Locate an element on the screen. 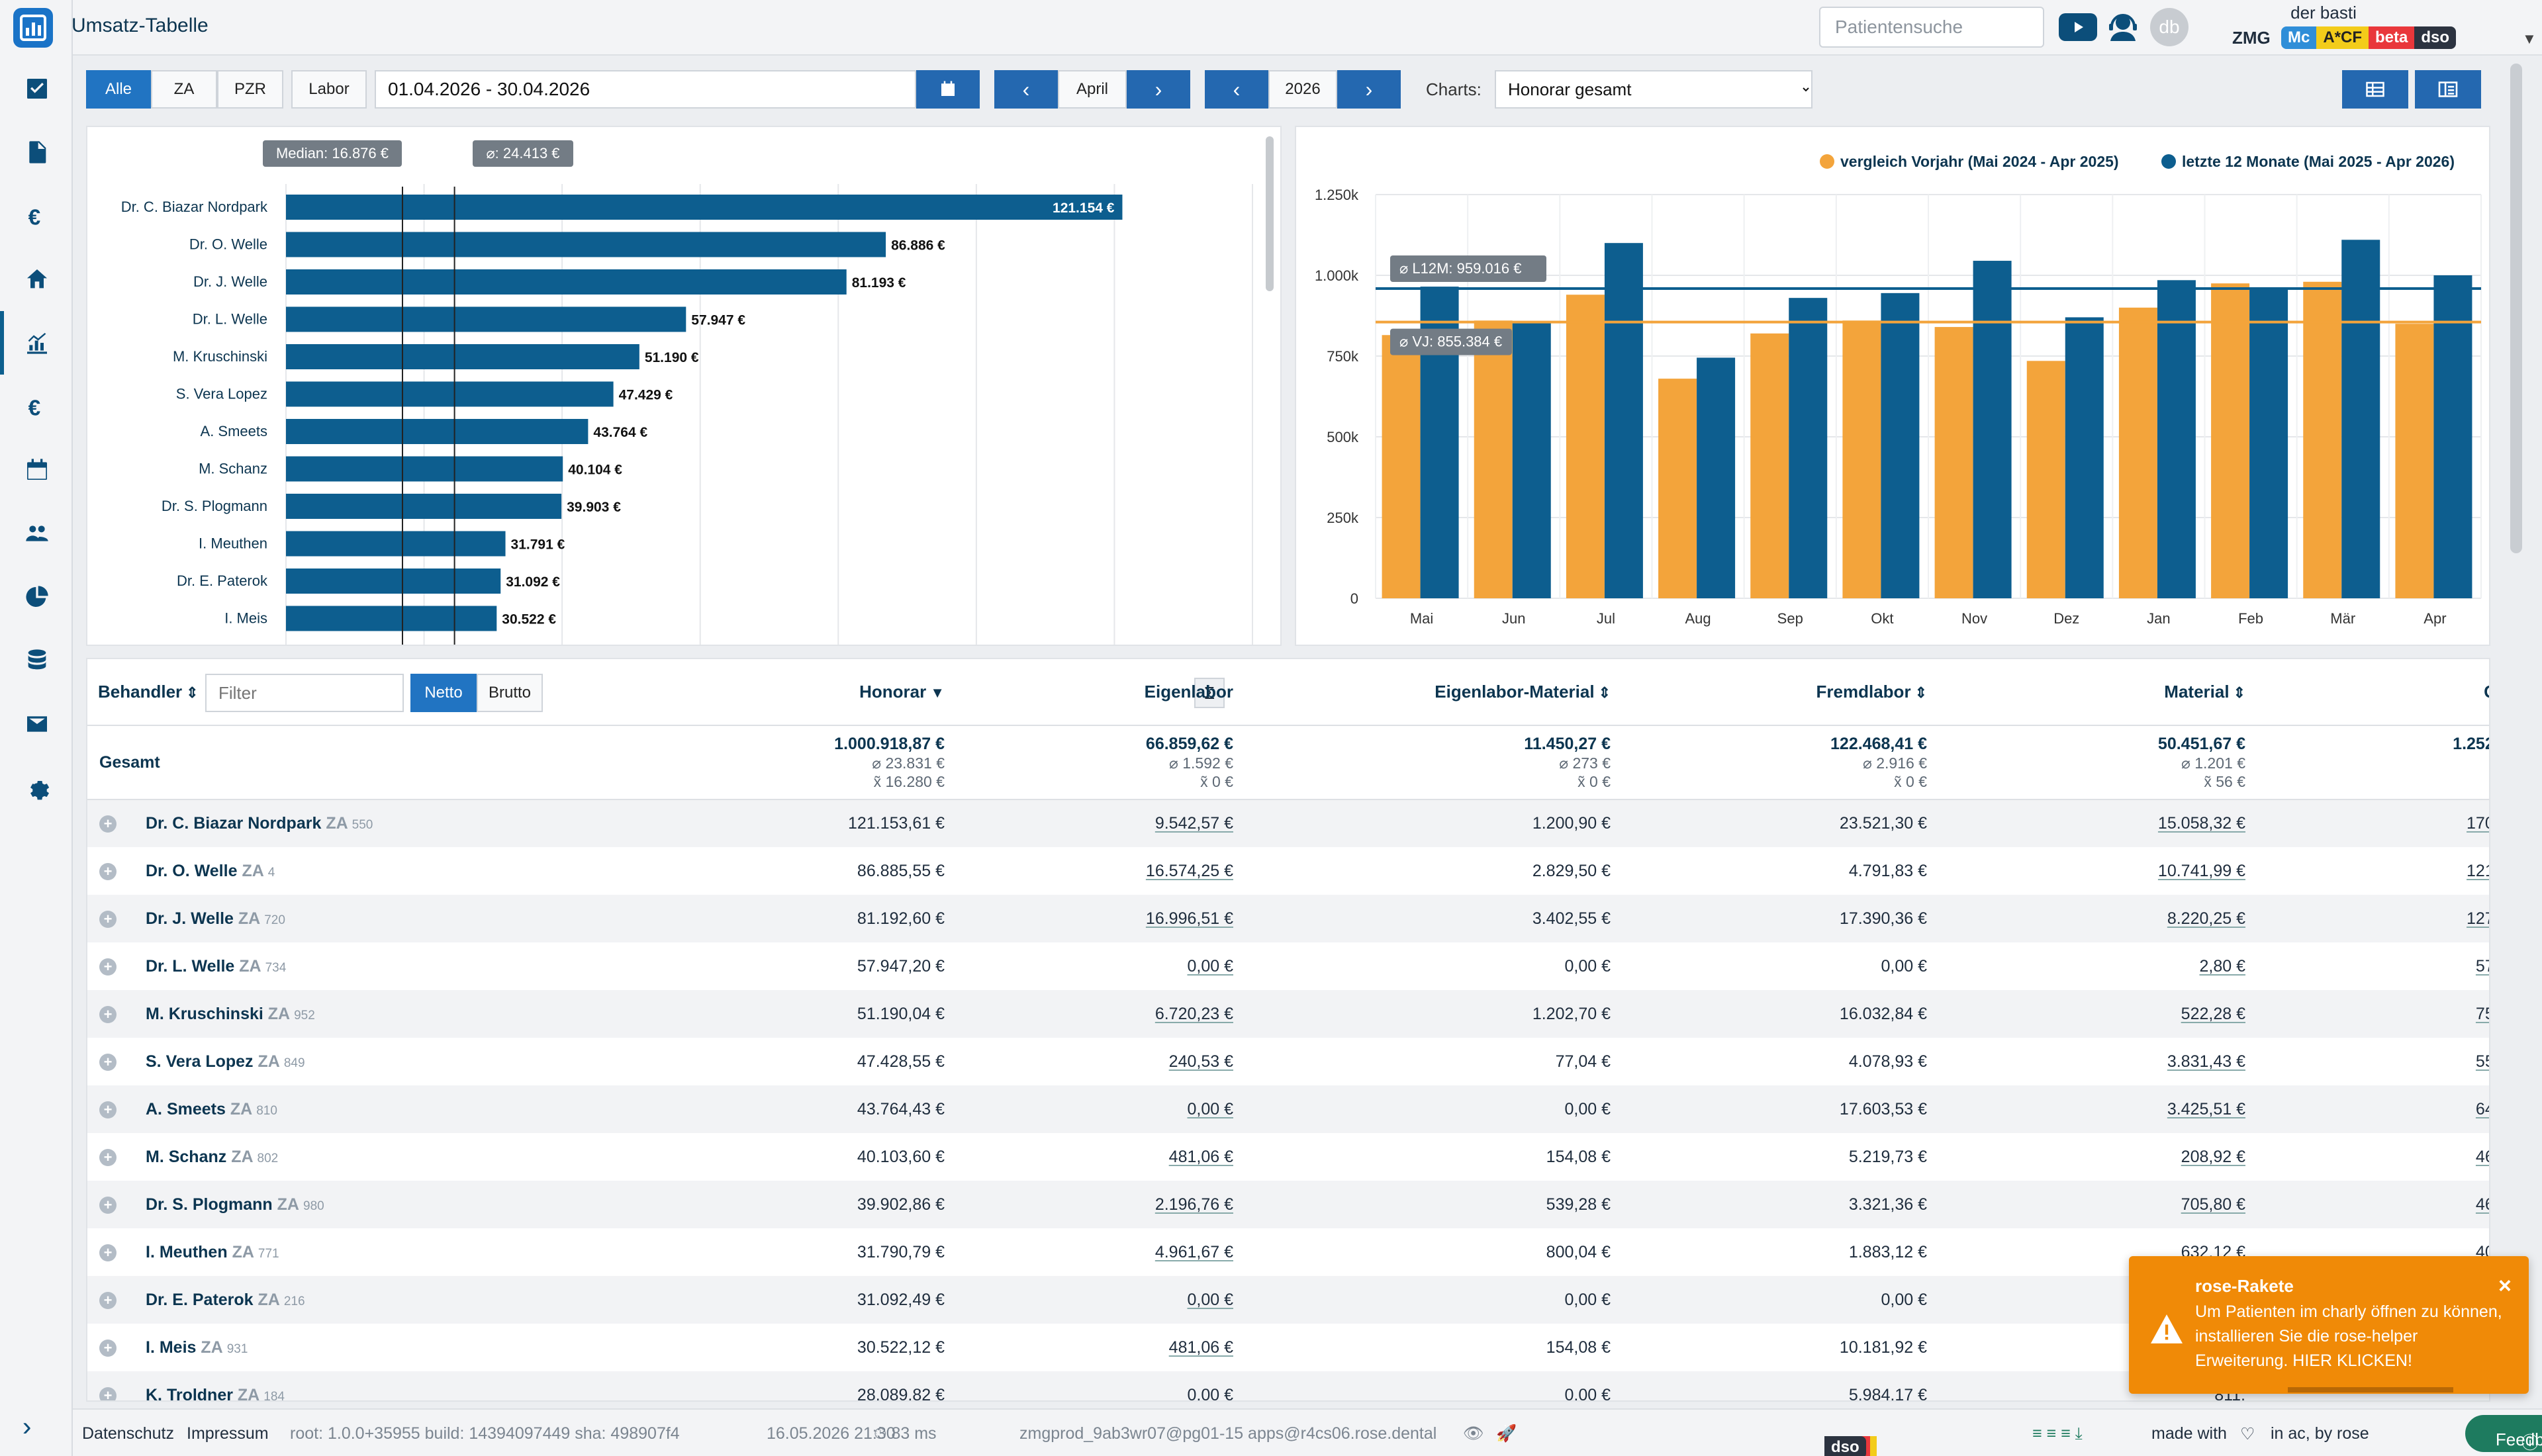  value-cell: 15.058,32 € is located at coordinates (2113, 823).